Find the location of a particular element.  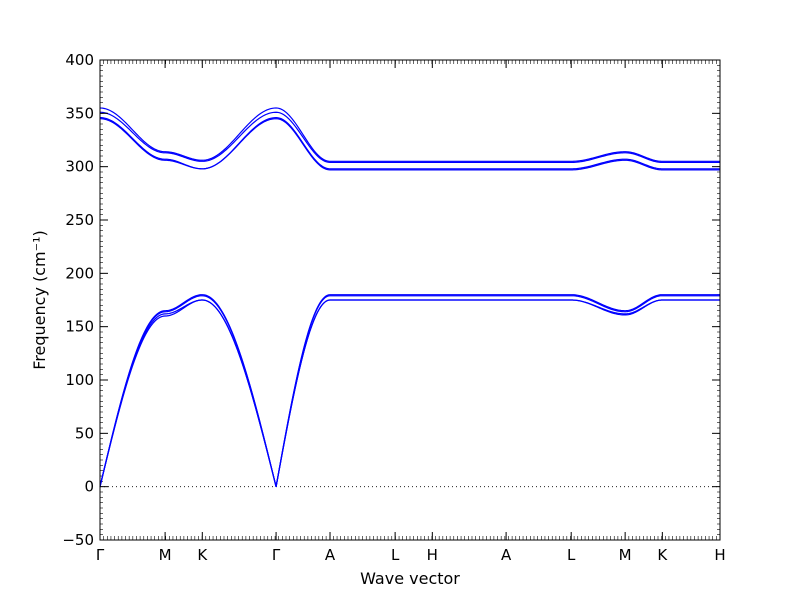

y-tick-label: 0 is located at coordinates (89, 487).